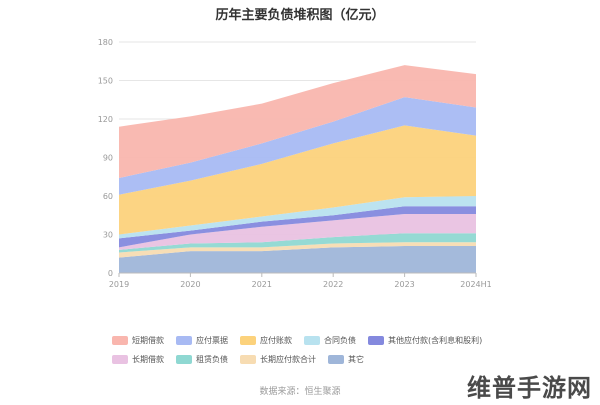 The height and width of the screenshot is (405, 600). Describe the element at coordinates (340, 340) in the screenshot. I see `legend-label: 合同负债` at that location.